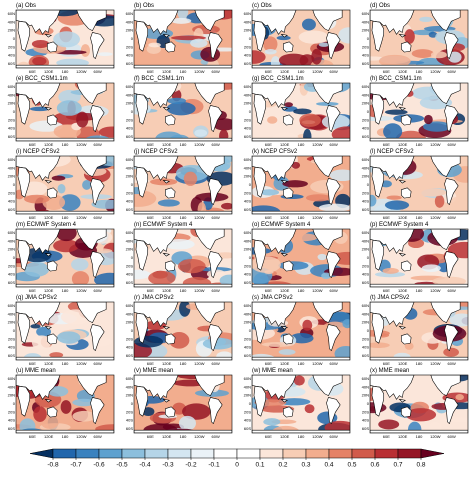 This screenshot has height=479, width=474. What do you see at coordinates (53, 465) in the screenshot?
I see `colorbar-tick-label: -0.8` at bounding box center [53, 465].